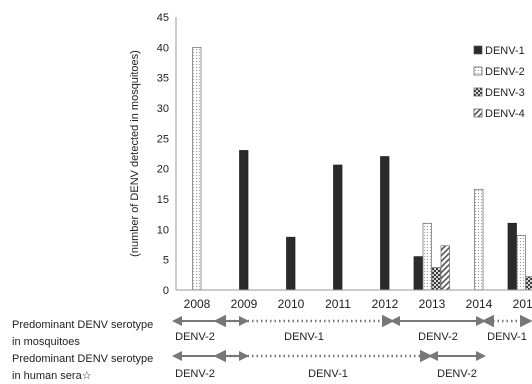  What do you see at coordinates (163, 200) in the screenshot?
I see `y-tick-label: 15` at bounding box center [163, 200].